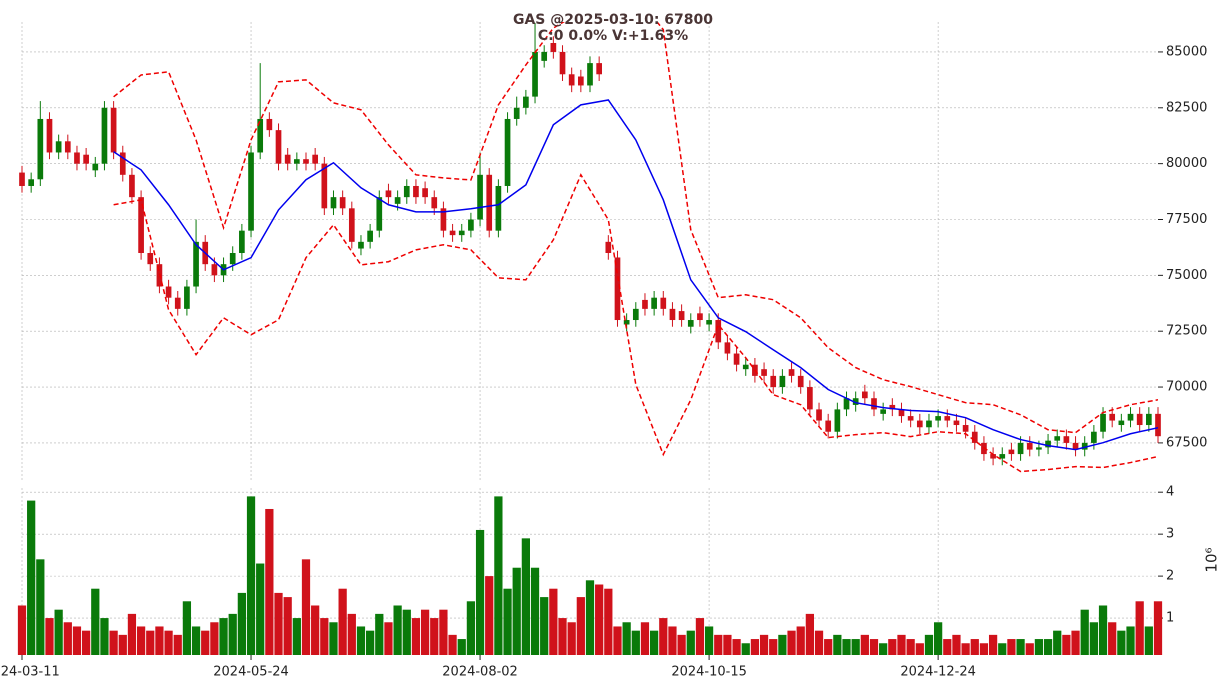 The image size is (1226, 690). What do you see at coordinates (1186, 275) in the screenshot?
I see `y-tick-label: 75000` at bounding box center [1186, 275].